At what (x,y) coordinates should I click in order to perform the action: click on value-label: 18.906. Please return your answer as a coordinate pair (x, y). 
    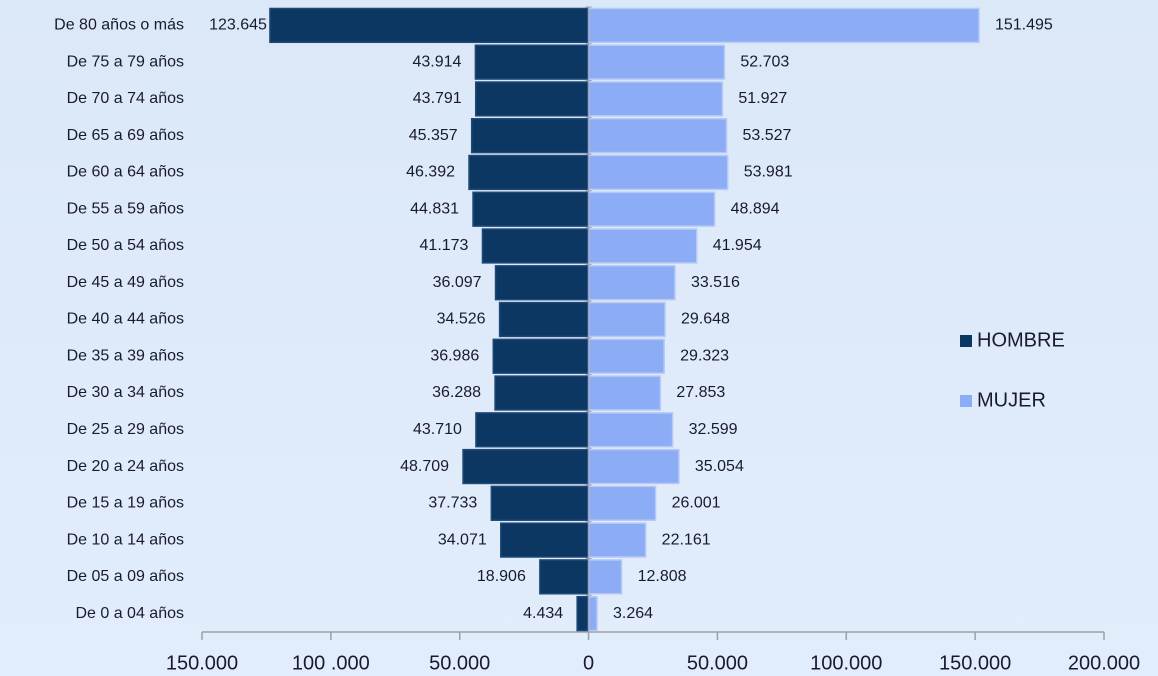
    Looking at the image, I should click on (501, 576).